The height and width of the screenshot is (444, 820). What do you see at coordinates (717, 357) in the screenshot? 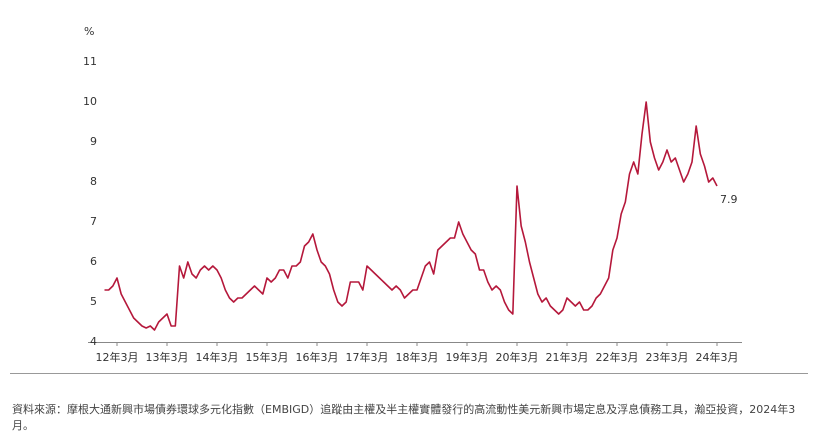
I see `x-tick-label: 24年3月` at bounding box center [717, 357].